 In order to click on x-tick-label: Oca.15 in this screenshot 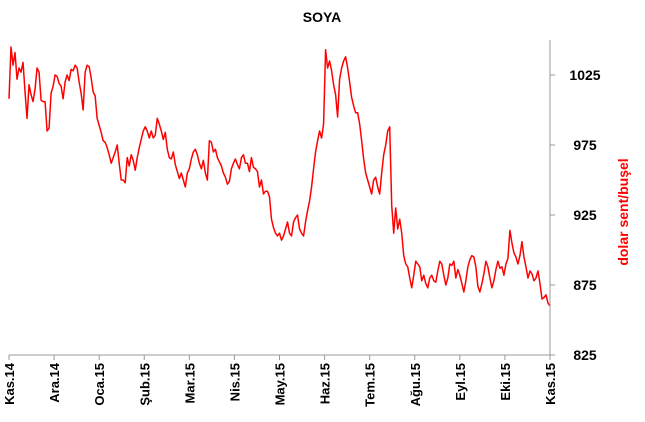, I will do `click(99, 384)`.